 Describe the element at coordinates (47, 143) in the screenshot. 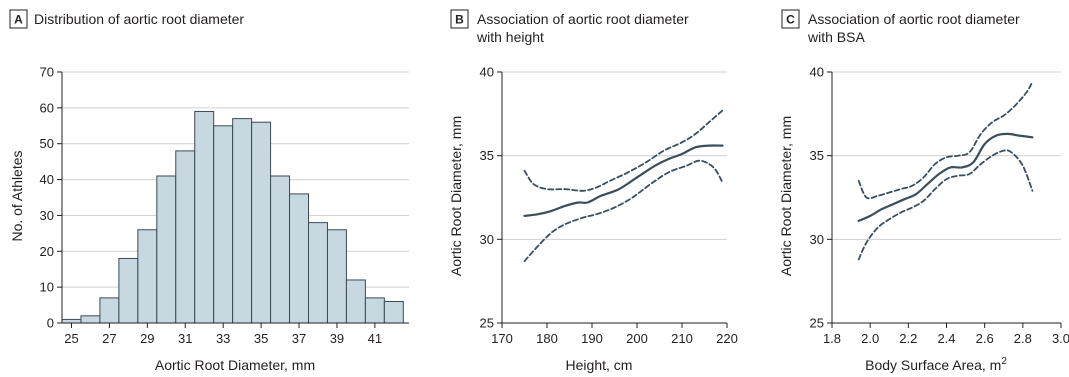

I see `panel-a-y-tick-label: 50` at that location.